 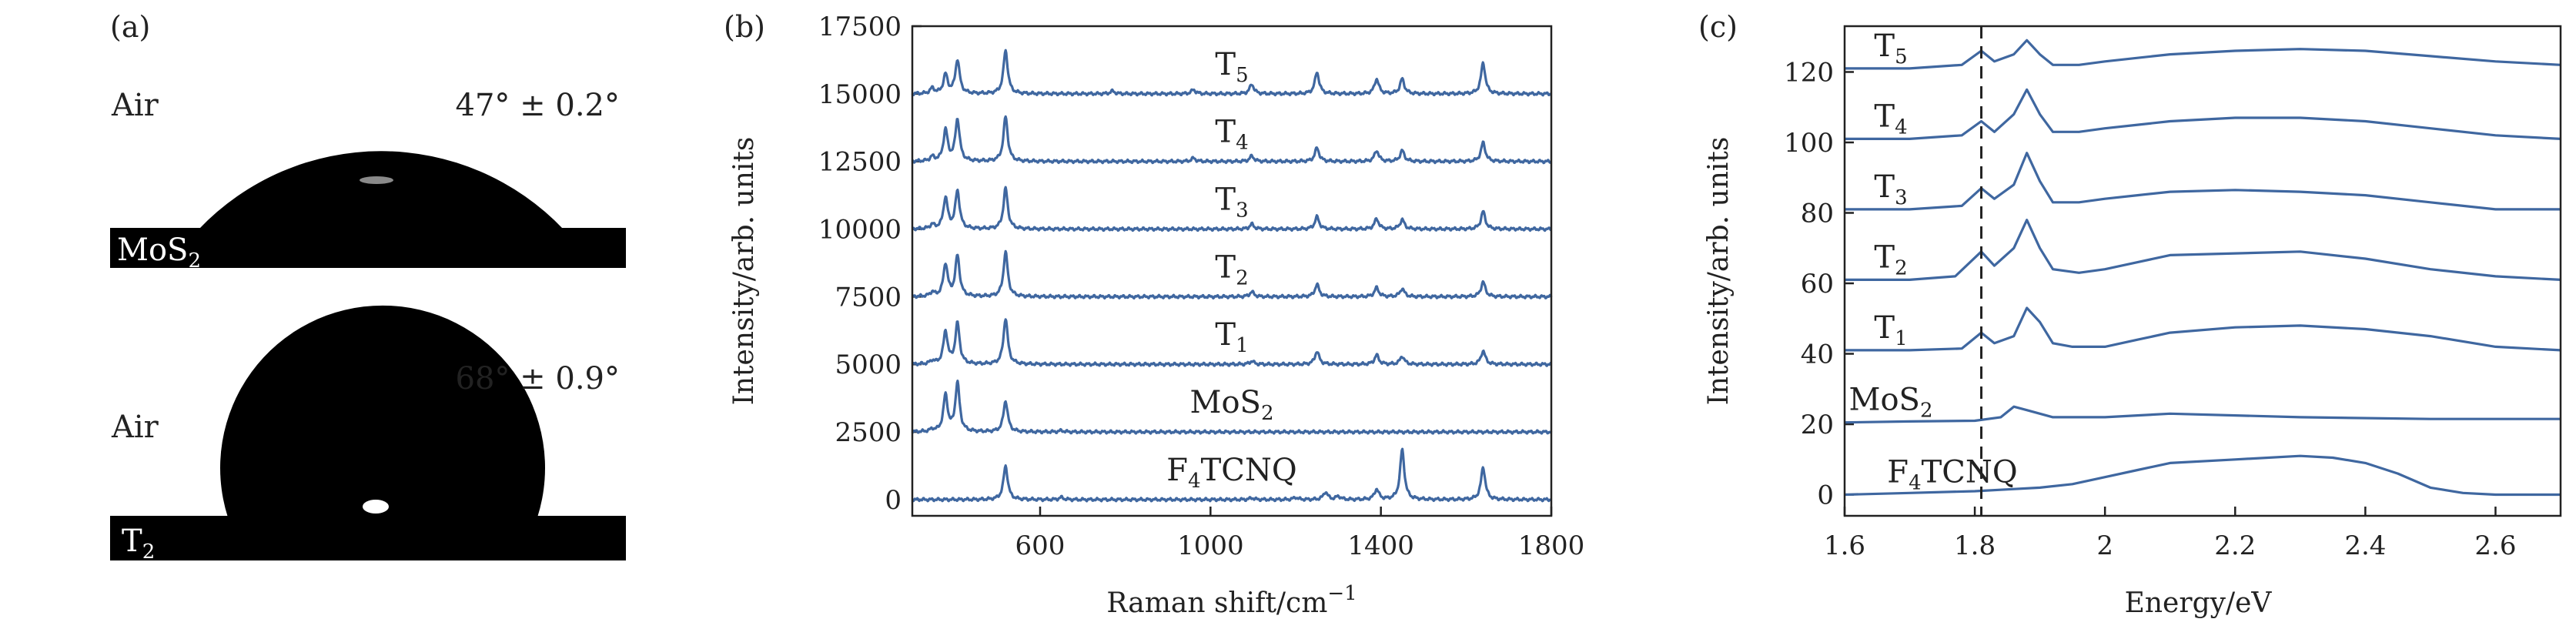 I want to click on raman-x-tick-label: 1400, so click(x=1380, y=545).